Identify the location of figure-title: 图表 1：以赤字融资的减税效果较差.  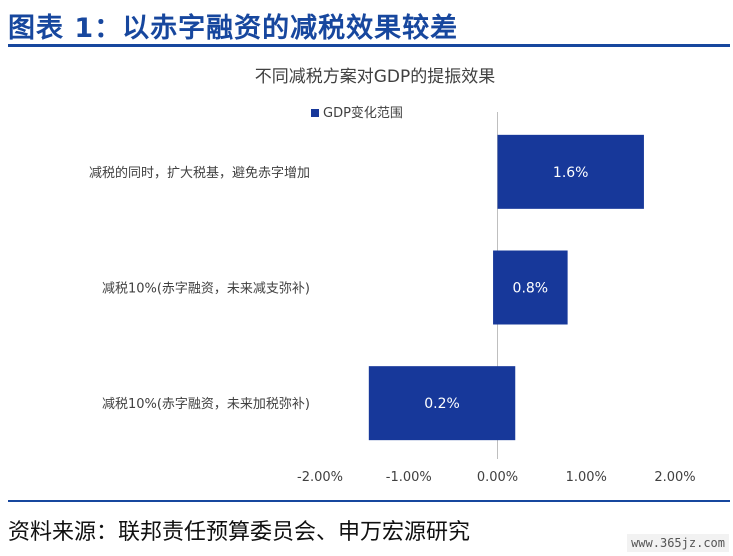
(233, 28).